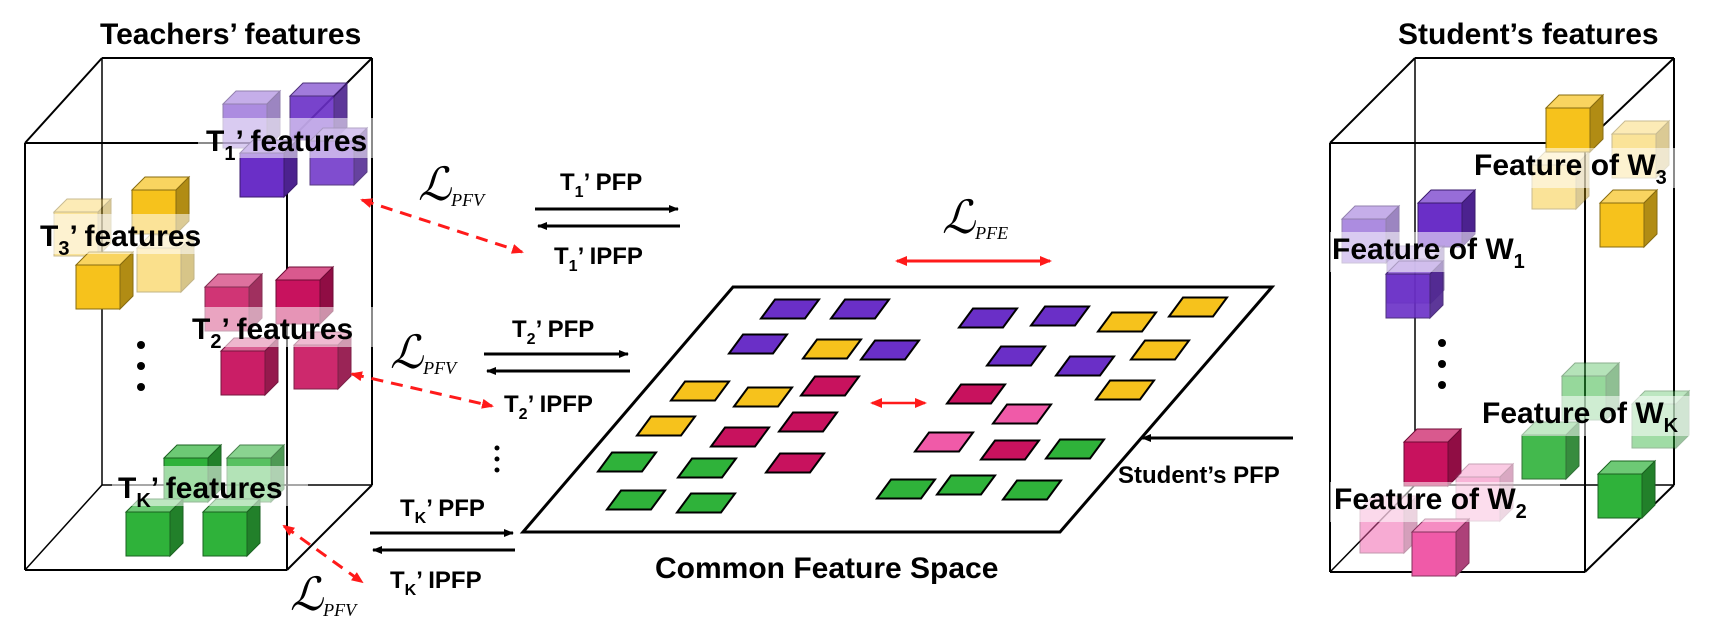 The height and width of the screenshot is (628, 1722). Describe the element at coordinates (912, 405) in the screenshot. I see `common-feature-tiles` at that location.